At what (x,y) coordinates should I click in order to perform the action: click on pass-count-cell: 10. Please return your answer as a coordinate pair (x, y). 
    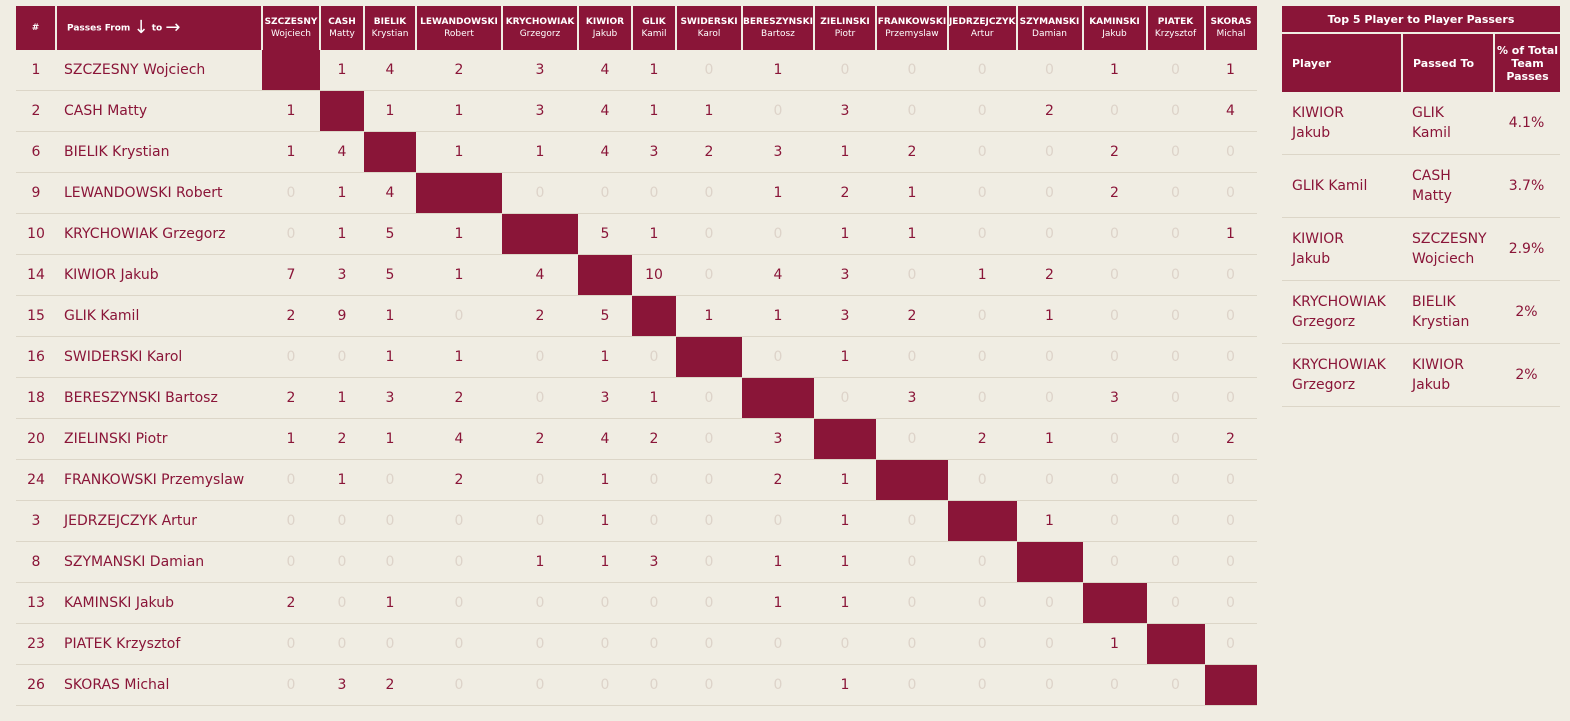
    Looking at the image, I should click on (654, 275).